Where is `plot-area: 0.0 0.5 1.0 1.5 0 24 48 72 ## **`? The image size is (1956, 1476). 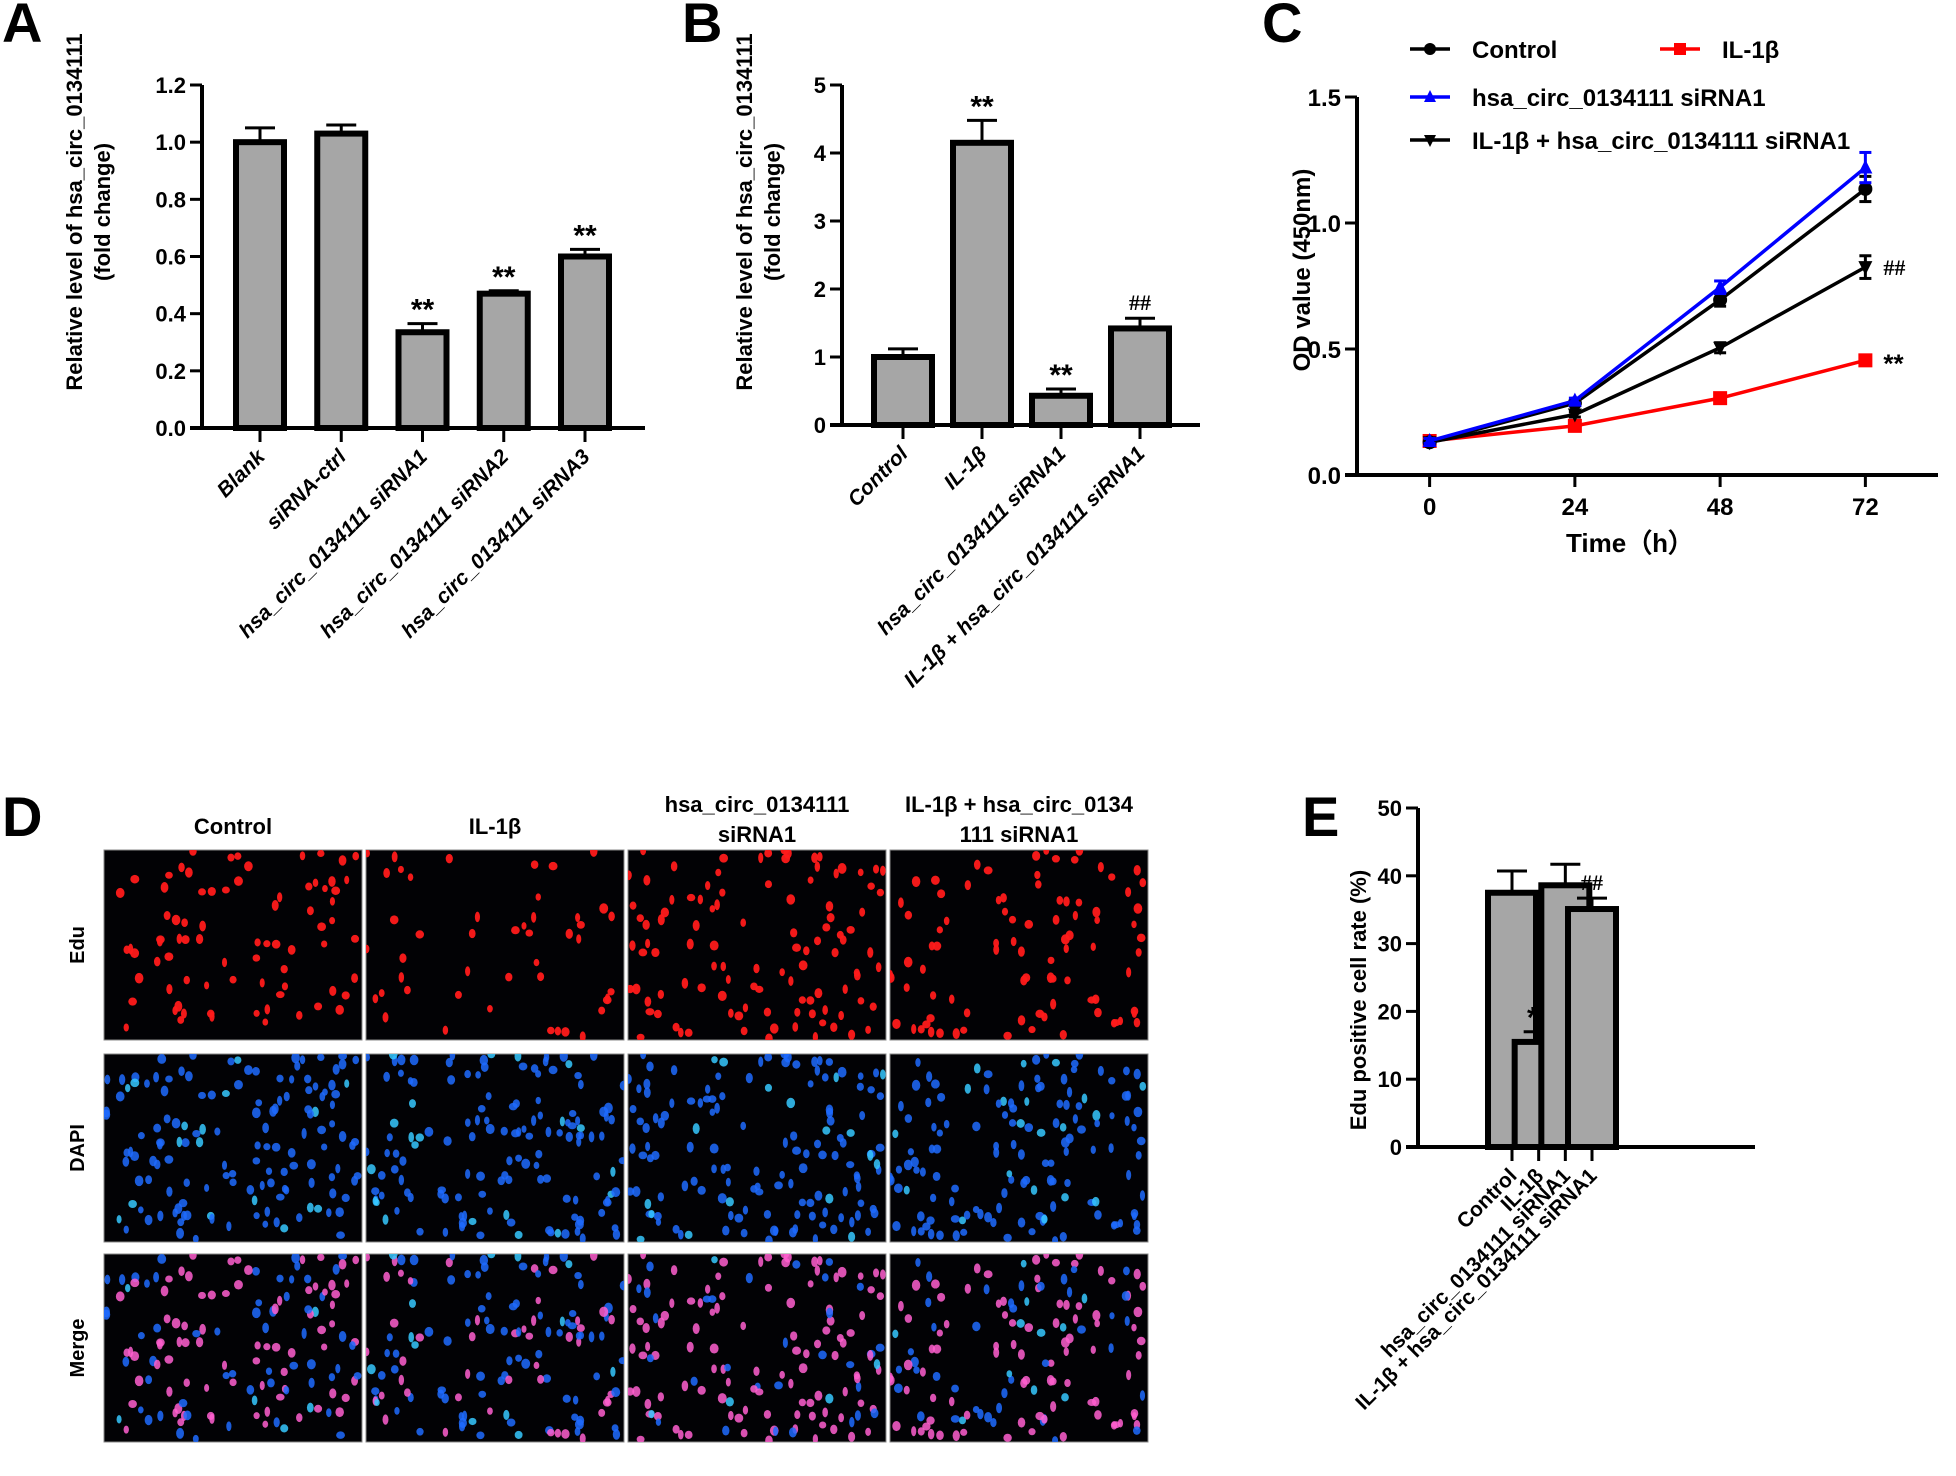 plot-area: 0.0 0.5 1.0 1.5 0 24 48 72 ## ** is located at coordinates (1623, 303).